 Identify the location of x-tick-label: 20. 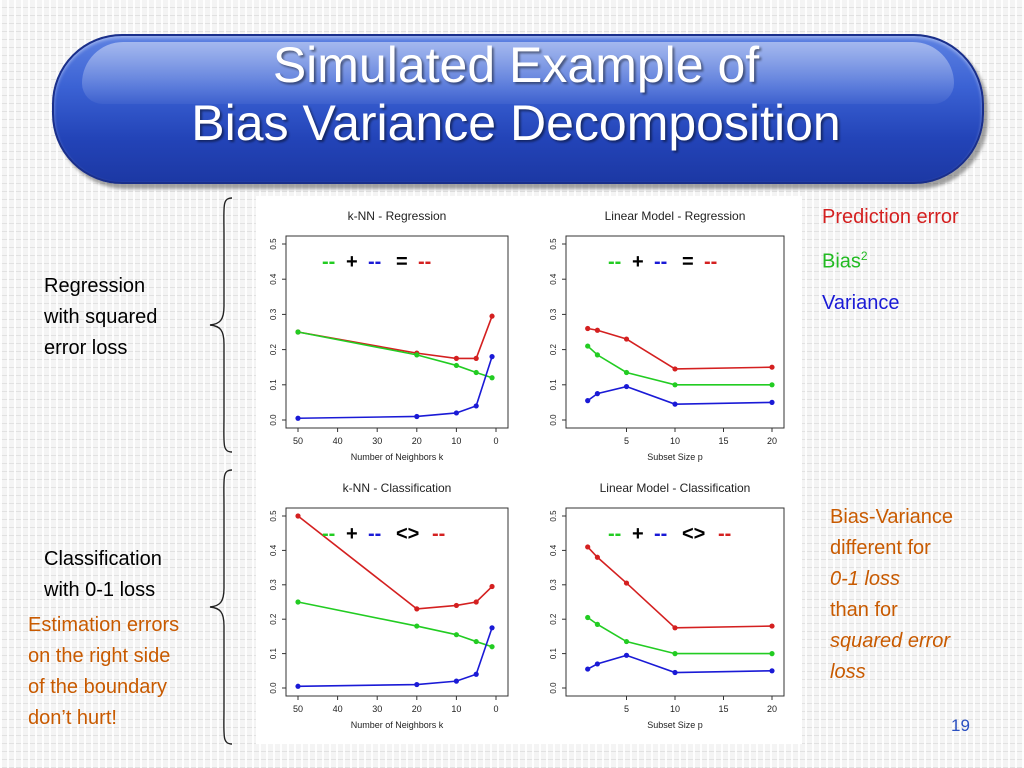
(772, 441).